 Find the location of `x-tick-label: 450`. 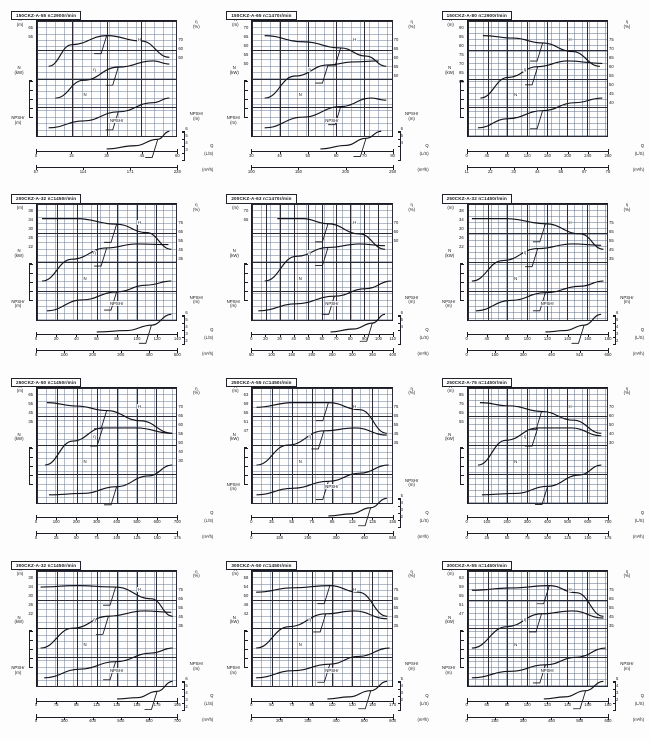

x-tick-label: 450 is located at coordinates (551, 721).